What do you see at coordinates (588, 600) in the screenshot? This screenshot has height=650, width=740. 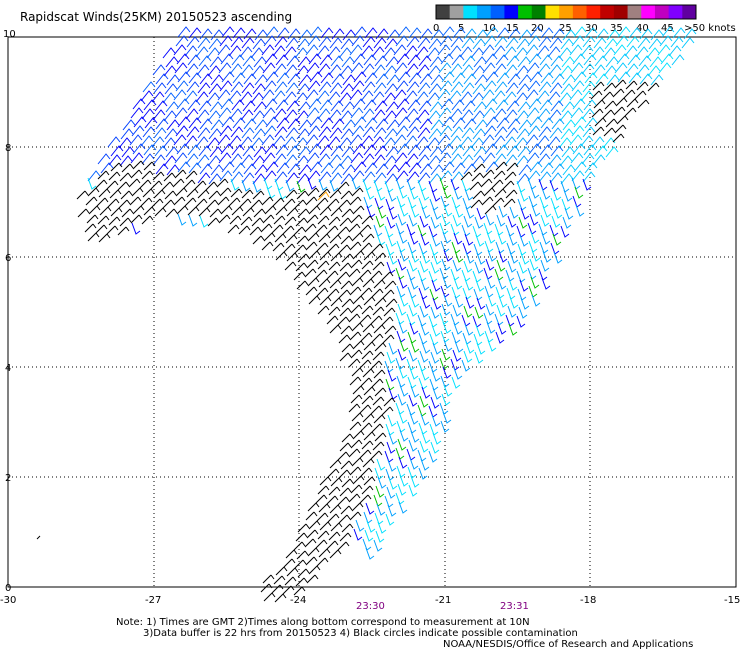 I see `x-tick-minus18: -18` at bounding box center [588, 600].